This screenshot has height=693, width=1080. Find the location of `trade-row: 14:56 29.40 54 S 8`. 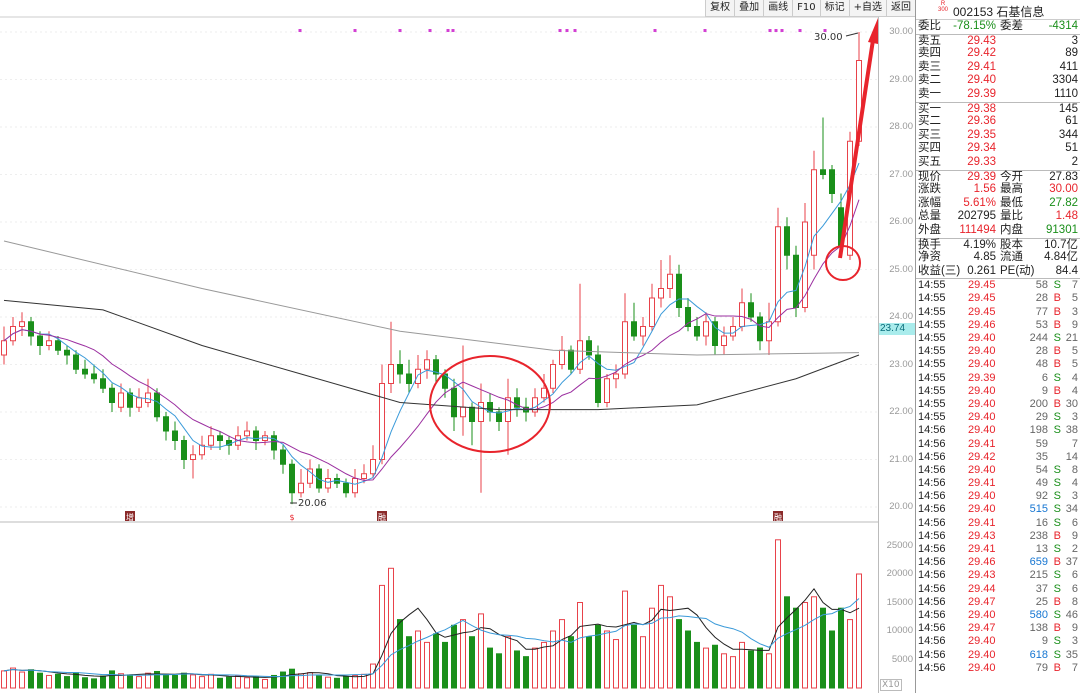

trade-row: 14:56 29.40 54 S 8 is located at coordinates (998, 470).